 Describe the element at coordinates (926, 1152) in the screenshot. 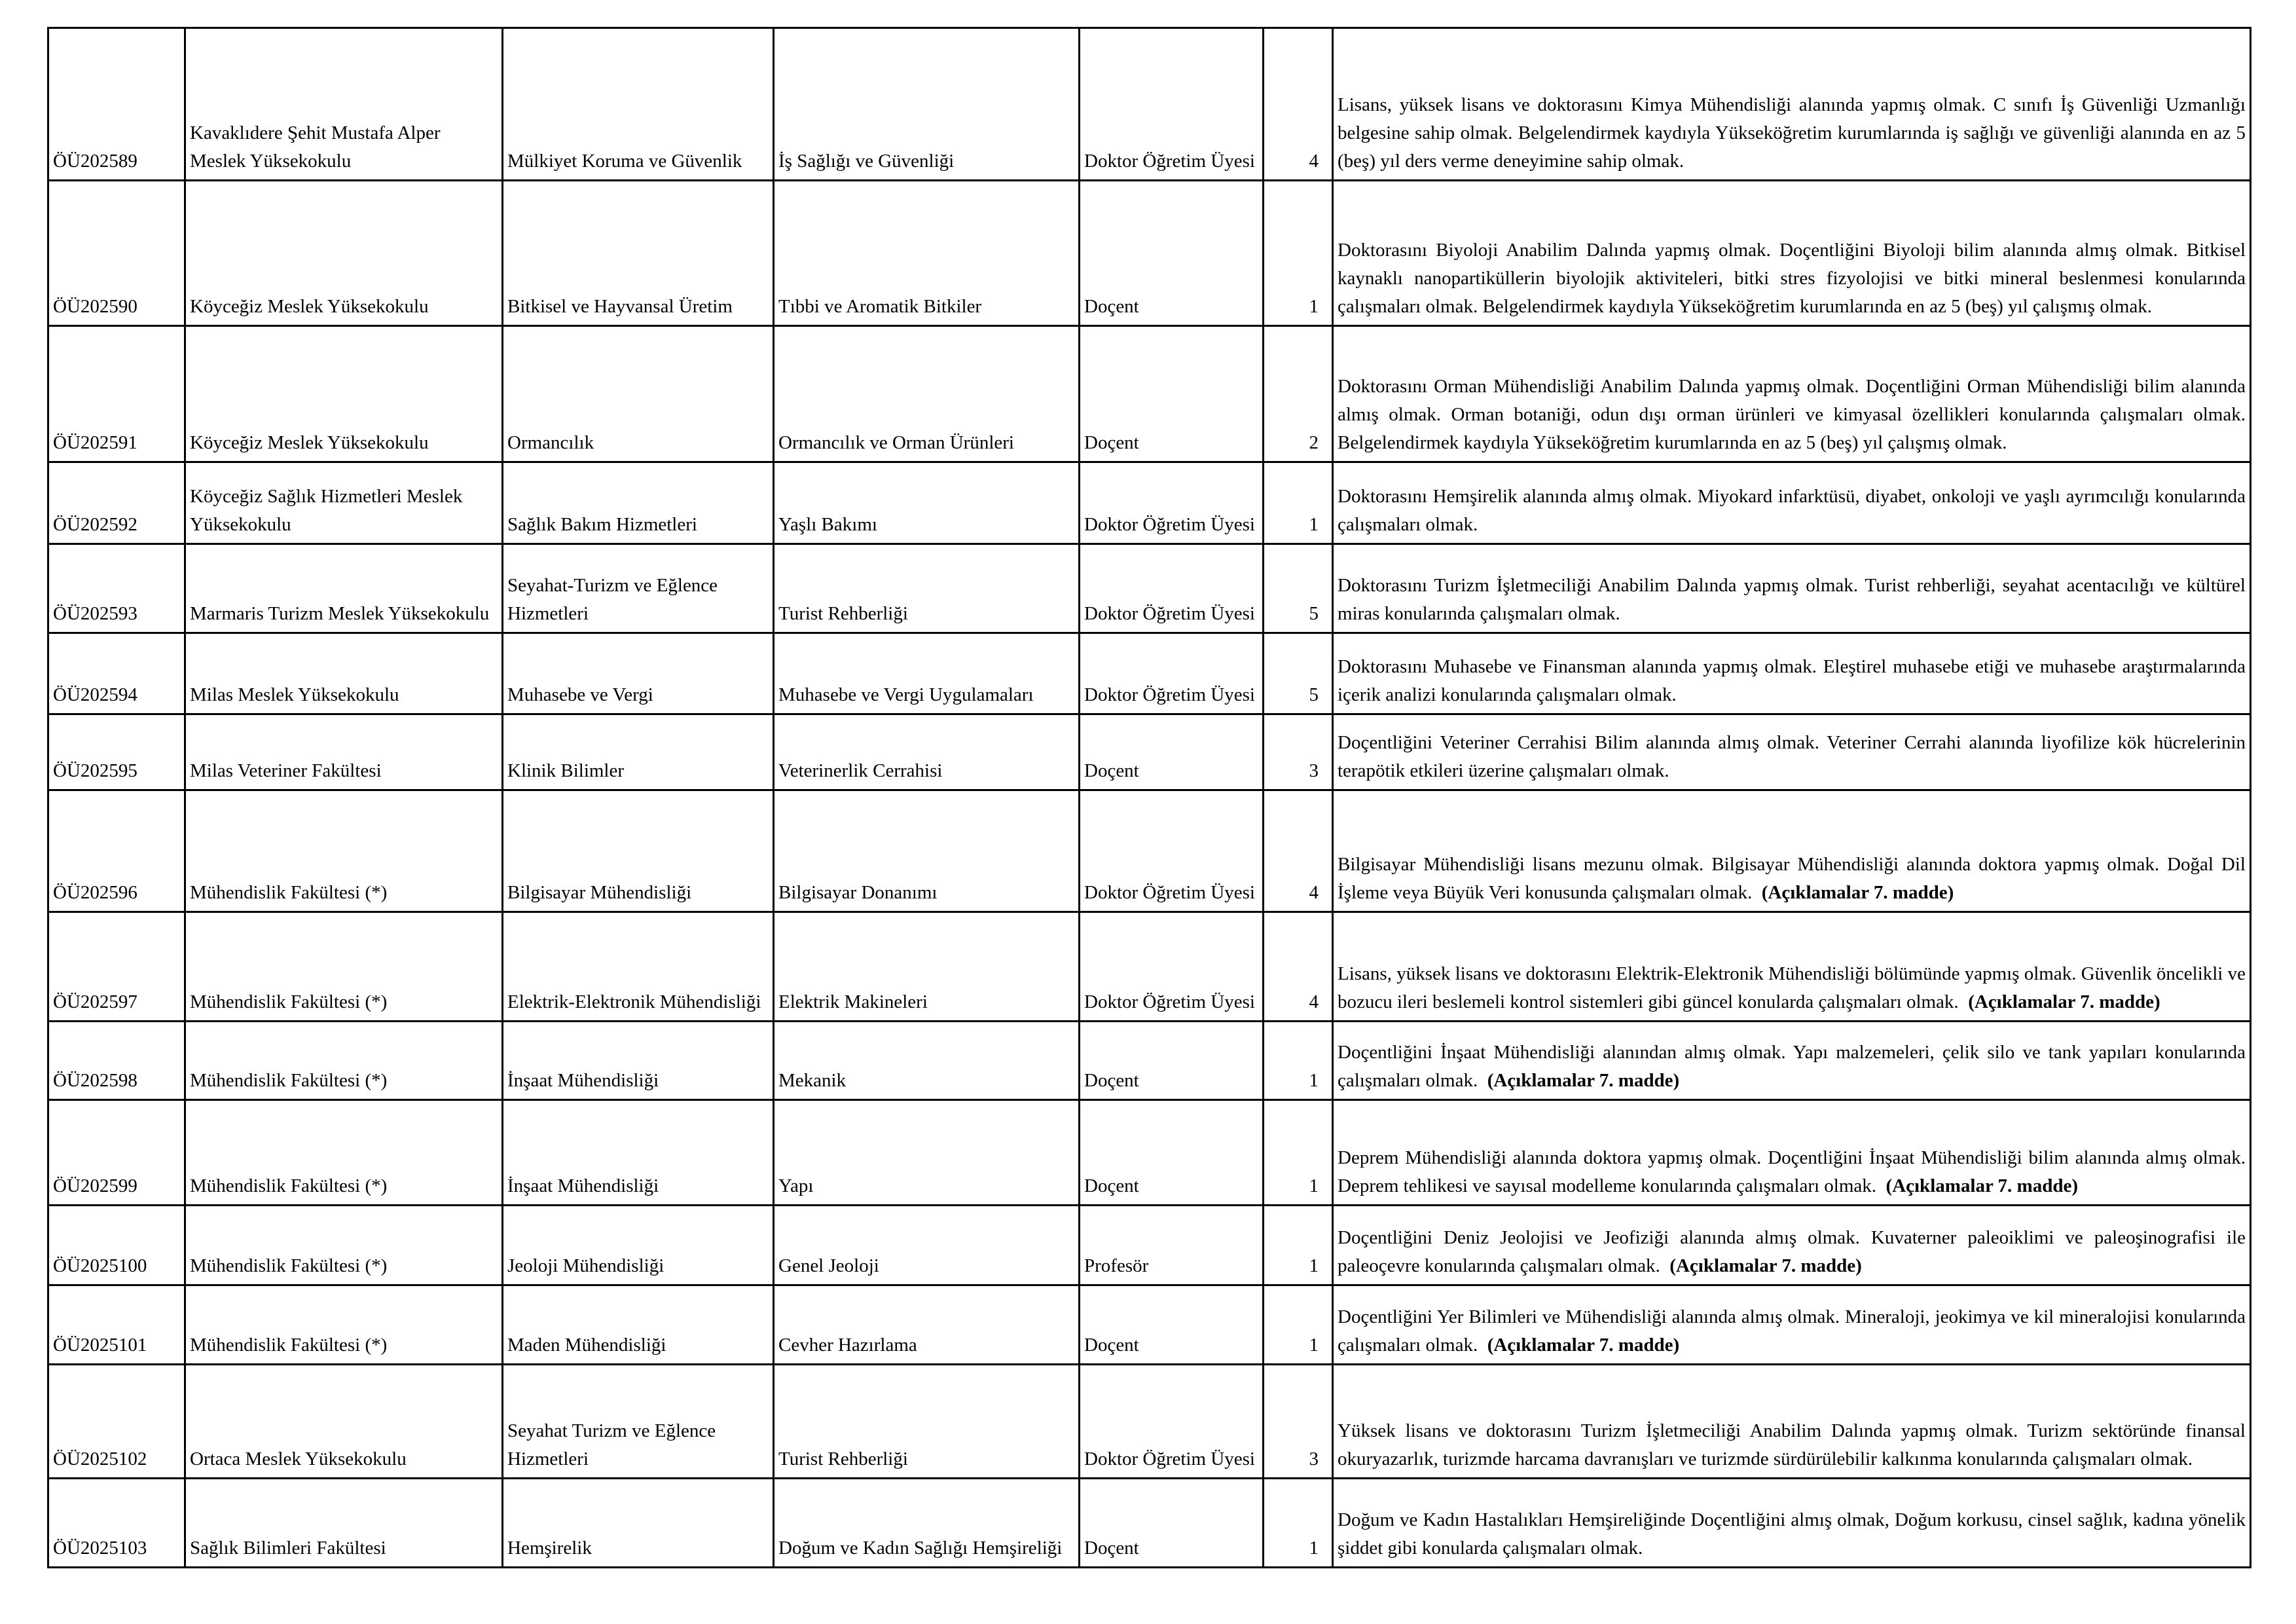

I see `program-name: Yapı` at that location.